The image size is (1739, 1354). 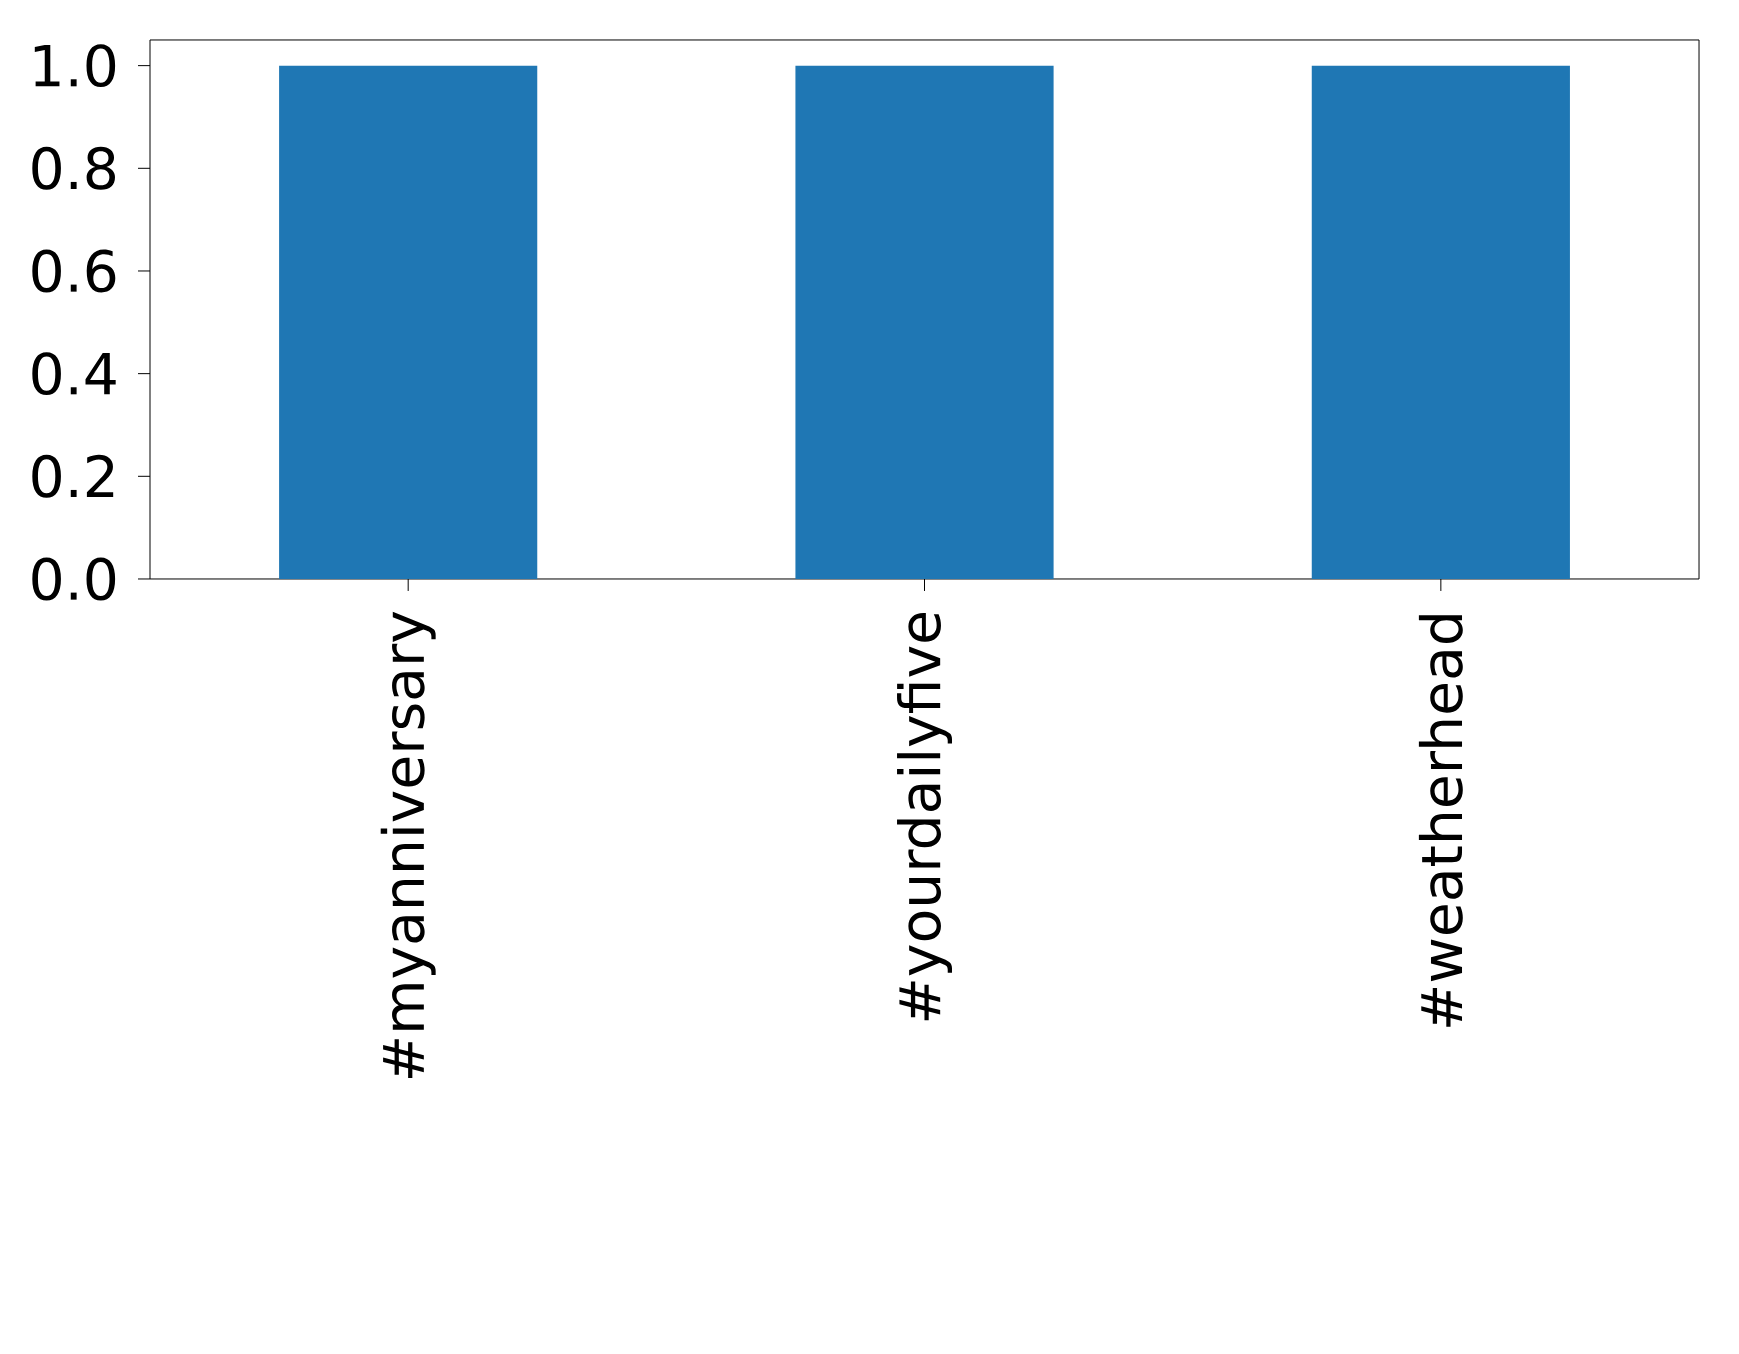 What do you see at coordinates (1440, 821) in the screenshot?
I see `x-tick-label: #weatherhead` at bounding box center [1440, 821].